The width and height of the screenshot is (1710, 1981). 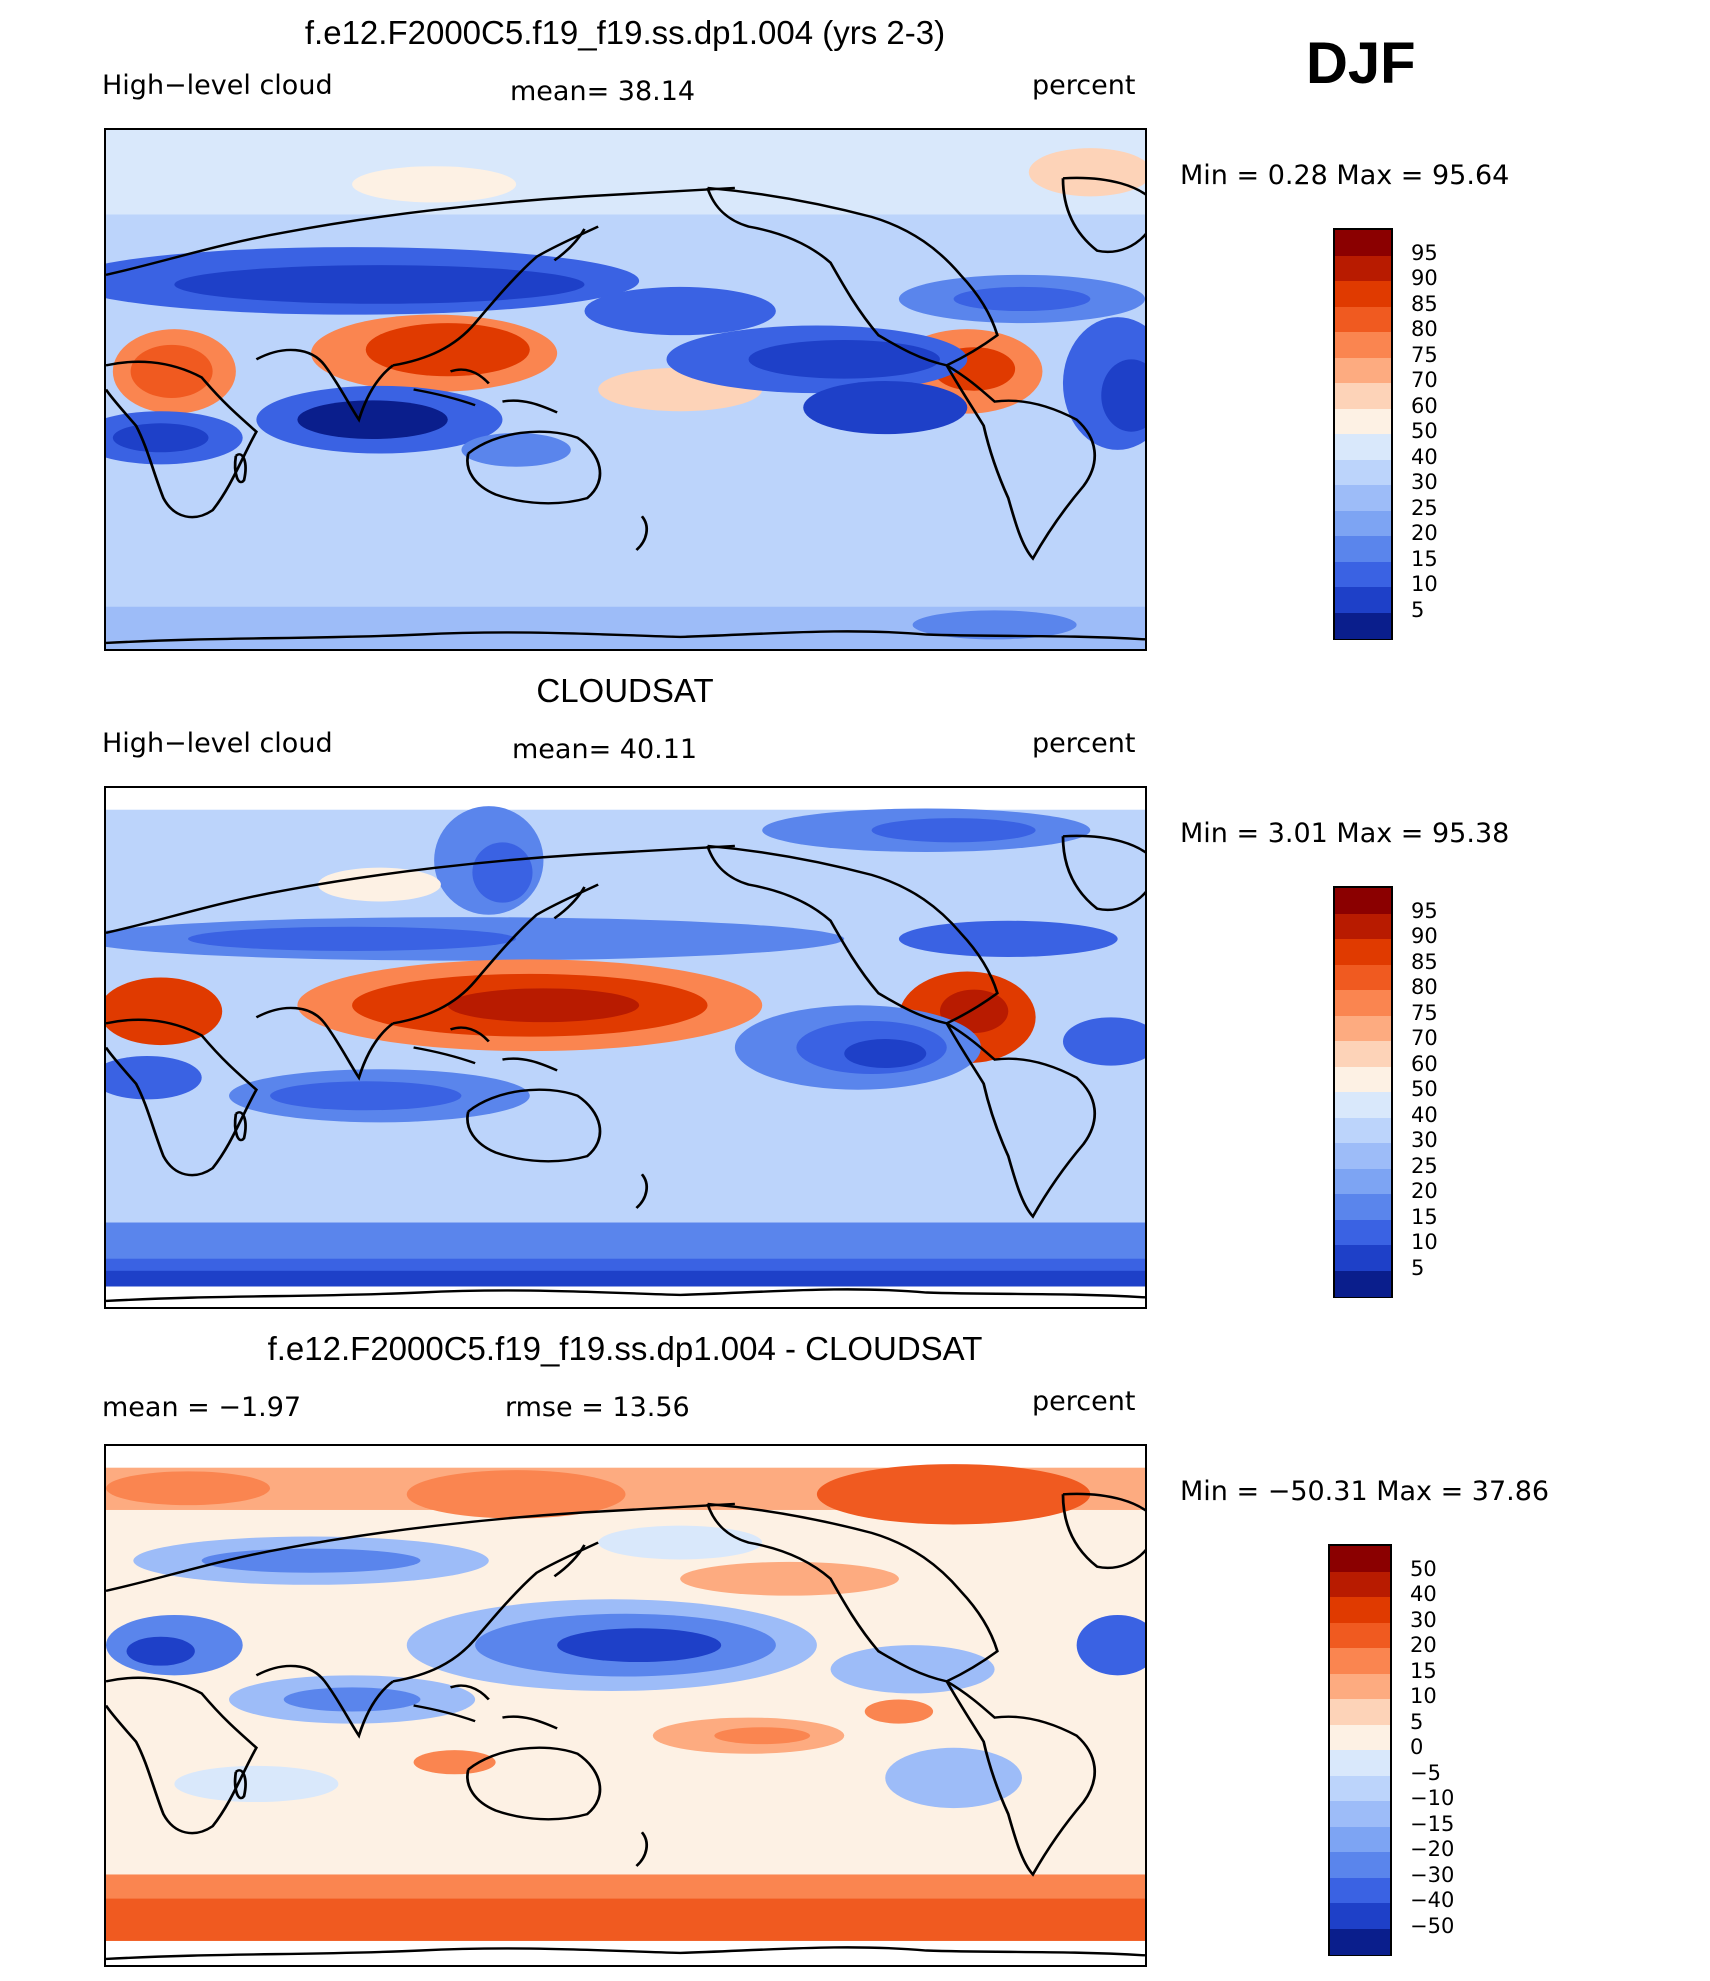 What do you see at coordinates (1424, 1038) in the screenshot?
I see `colorbar-tick-label: 70` at bounding box center [1424, 1038].